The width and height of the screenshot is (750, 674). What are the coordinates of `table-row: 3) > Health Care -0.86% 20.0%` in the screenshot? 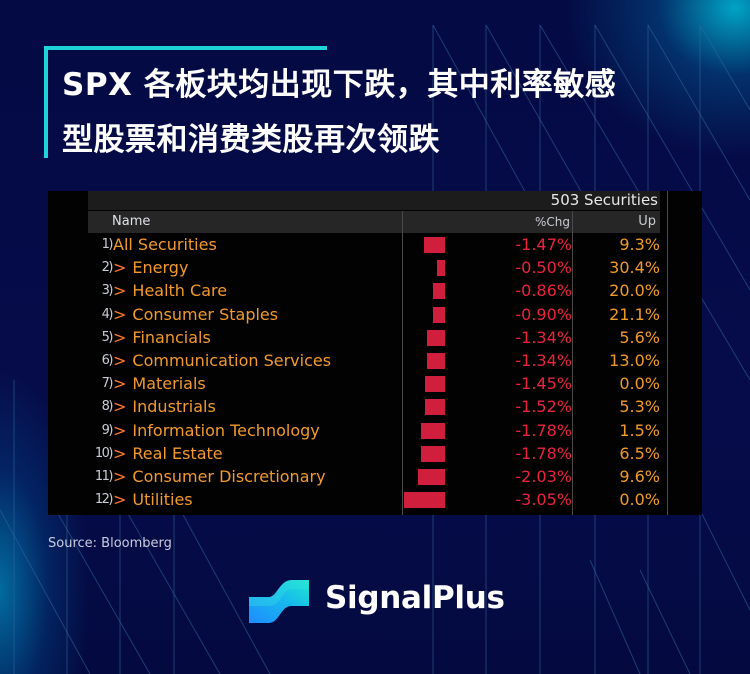 It's located at (375, 290).